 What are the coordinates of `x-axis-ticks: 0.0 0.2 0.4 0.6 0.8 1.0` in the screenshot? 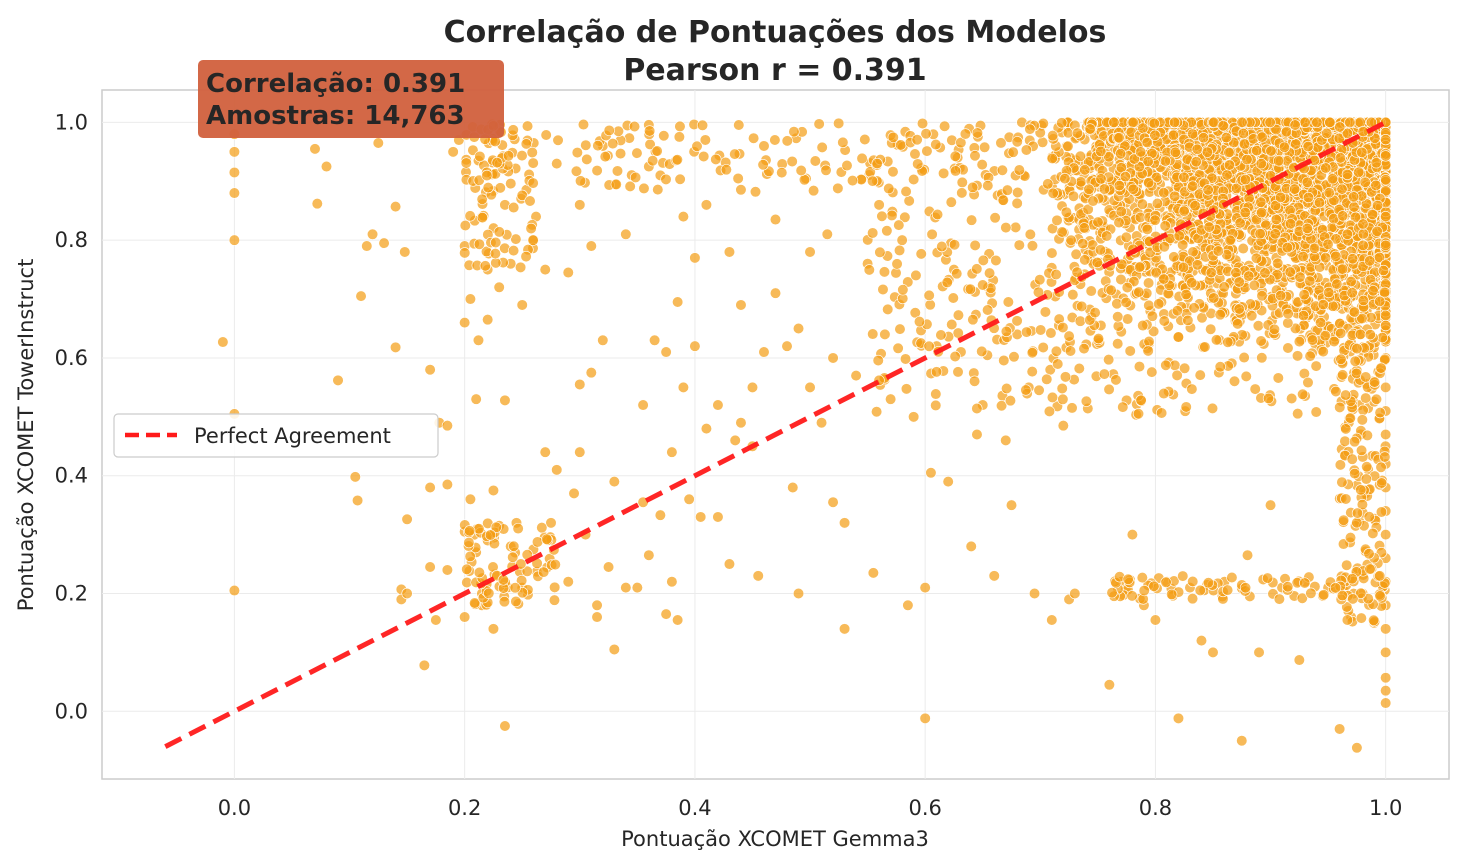 It's located at (810, 808).